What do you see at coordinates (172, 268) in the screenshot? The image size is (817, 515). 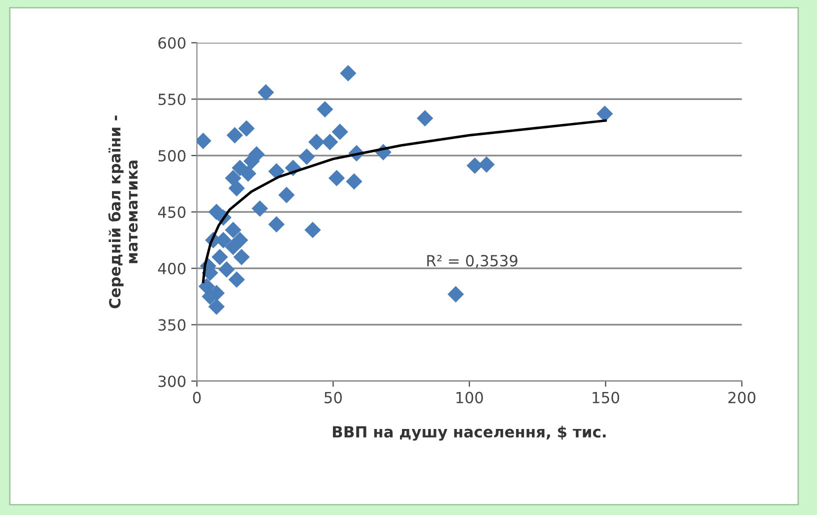 I see `y-tick-label: 400` at bounding box center [172, 268].